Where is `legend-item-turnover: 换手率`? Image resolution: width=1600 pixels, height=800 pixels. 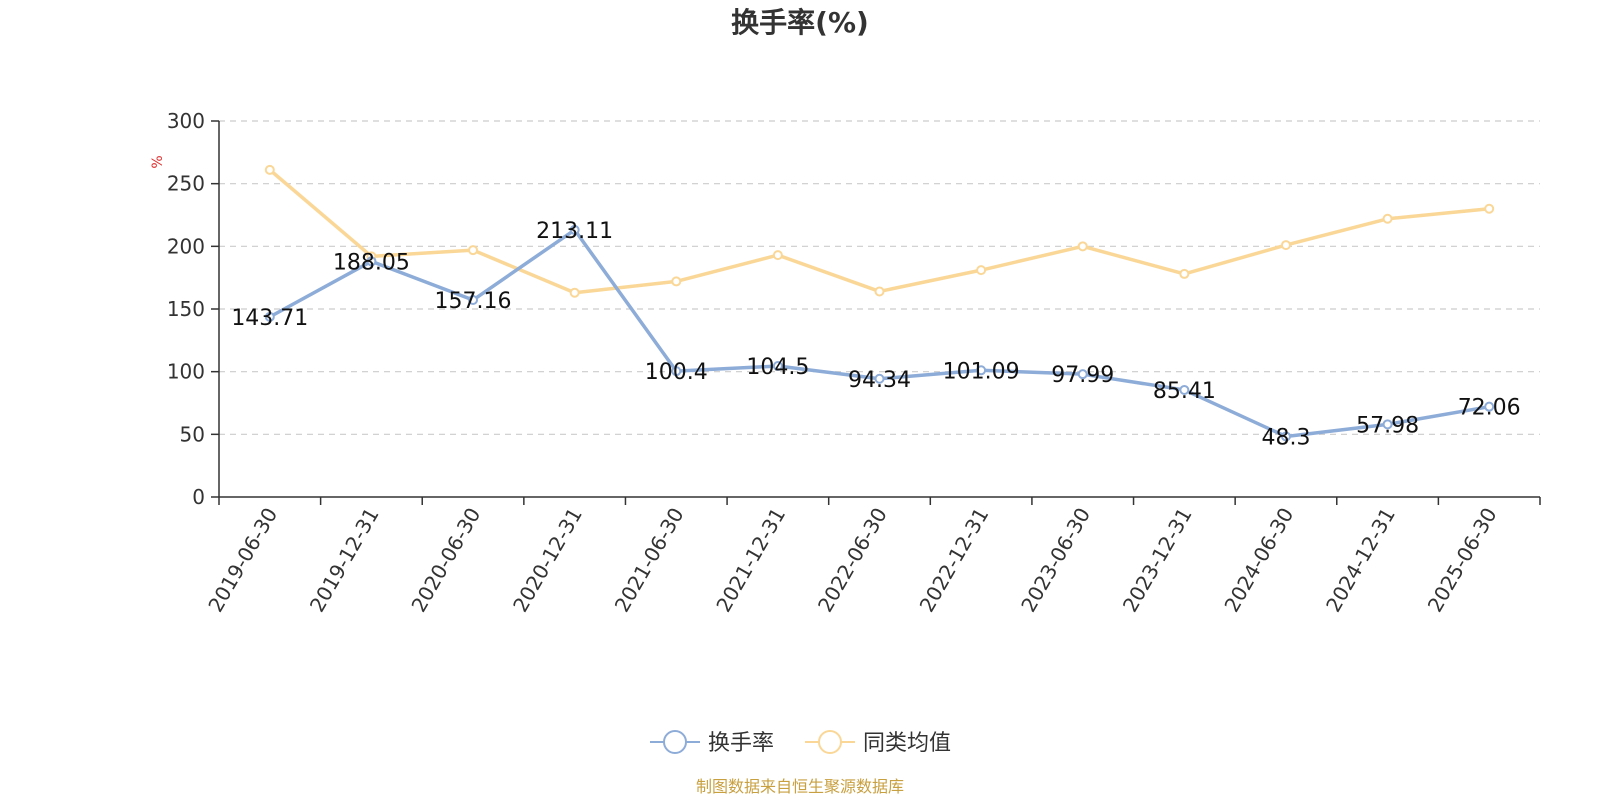
legend-item-turnover: 换手率 is located at coordinates (712, 743).